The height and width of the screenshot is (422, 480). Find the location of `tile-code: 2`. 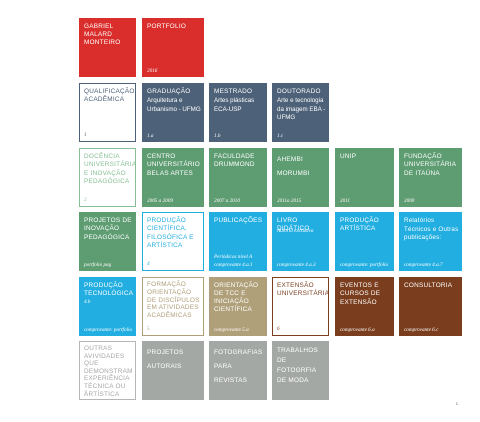

tile-code: 2 is located at coordinates (85, 200).